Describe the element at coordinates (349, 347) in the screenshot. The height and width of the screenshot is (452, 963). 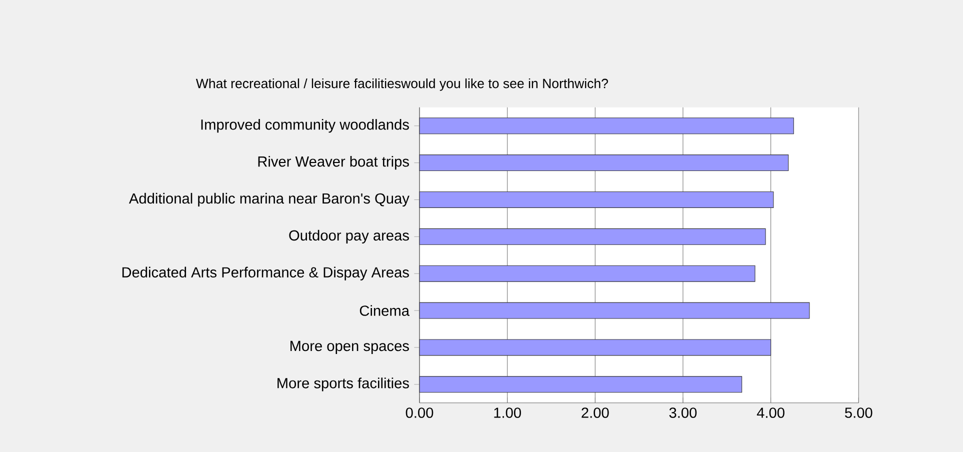
I see `y-tick-label: More open spaces` at that location.